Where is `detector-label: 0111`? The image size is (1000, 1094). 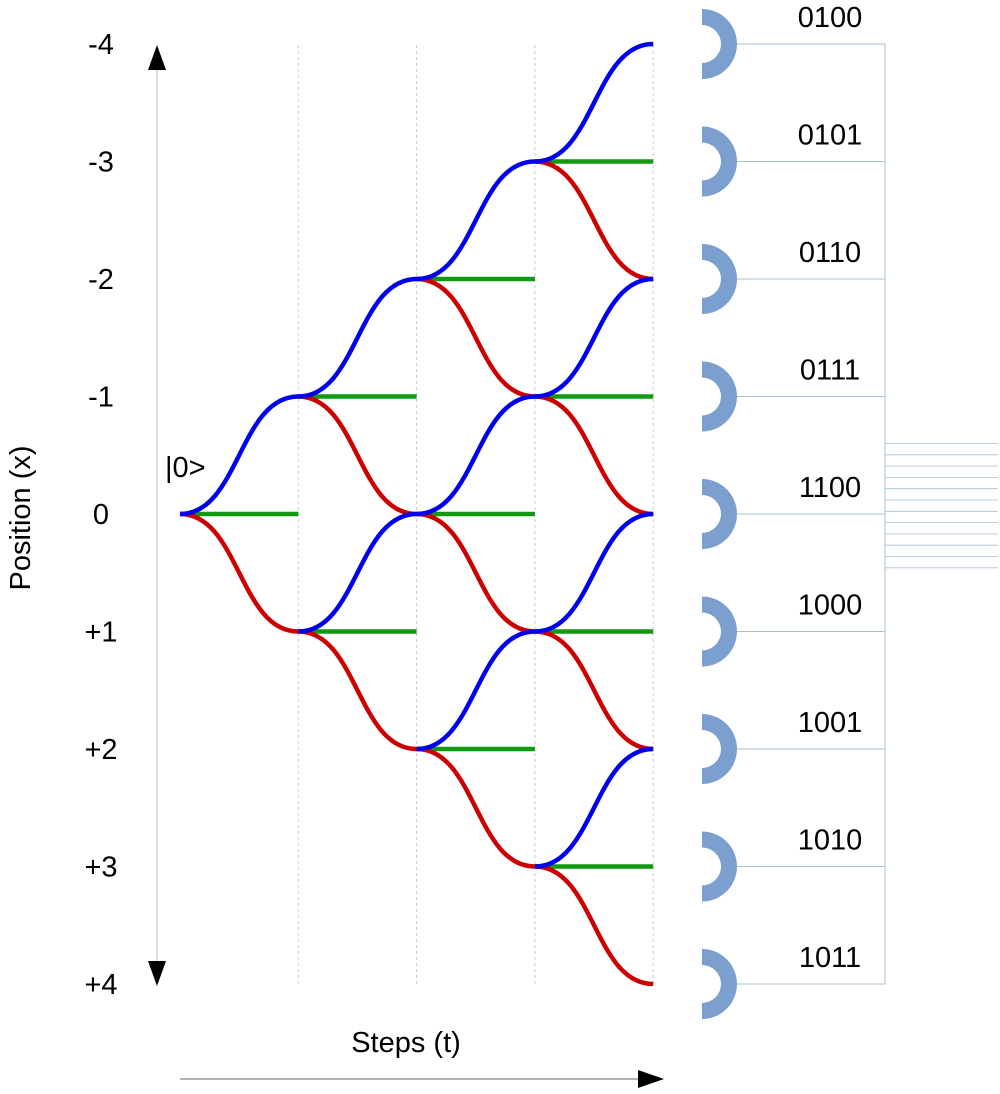
detector-label: 0111 is located at coordinates (830, 371).